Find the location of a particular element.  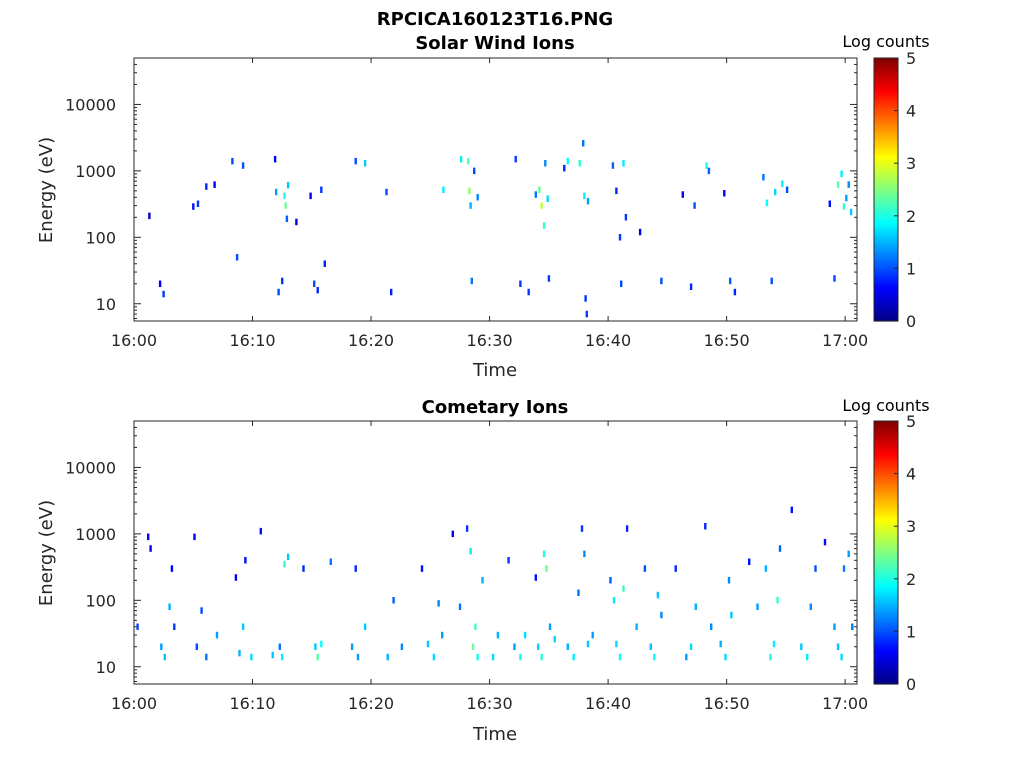

colorbar-tick-label: 5 is located at coordinates (911, 58).